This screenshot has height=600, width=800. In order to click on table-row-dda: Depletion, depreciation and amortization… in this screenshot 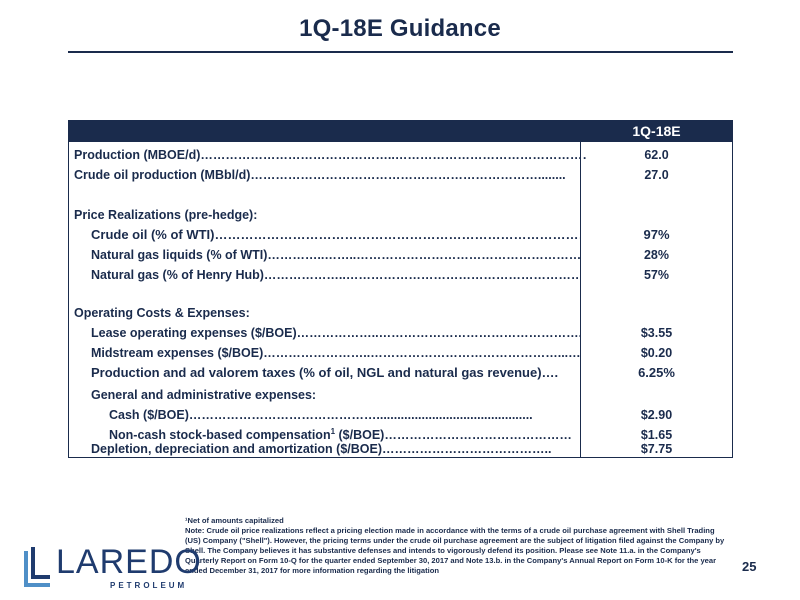, I will do `click(400, 449)`.